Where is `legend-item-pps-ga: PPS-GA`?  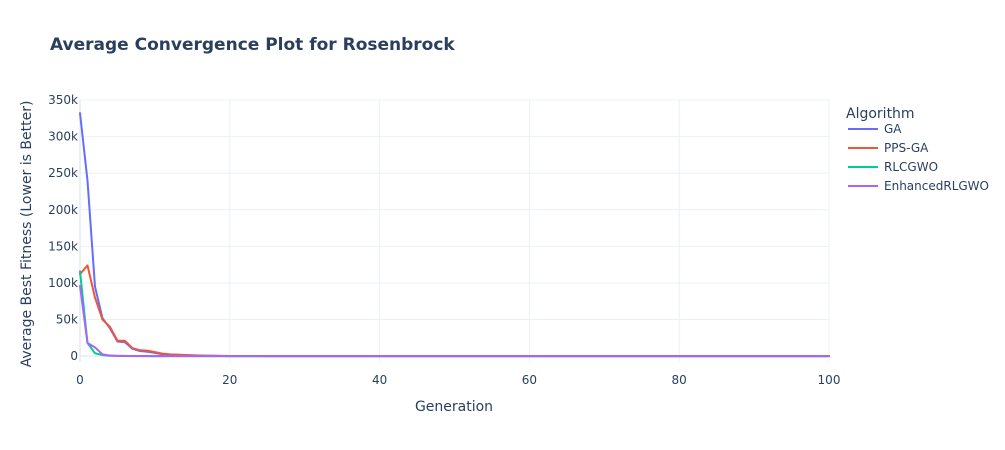
legend-item-pps-ga: PPS-GA is located at coordinates (888, 148).